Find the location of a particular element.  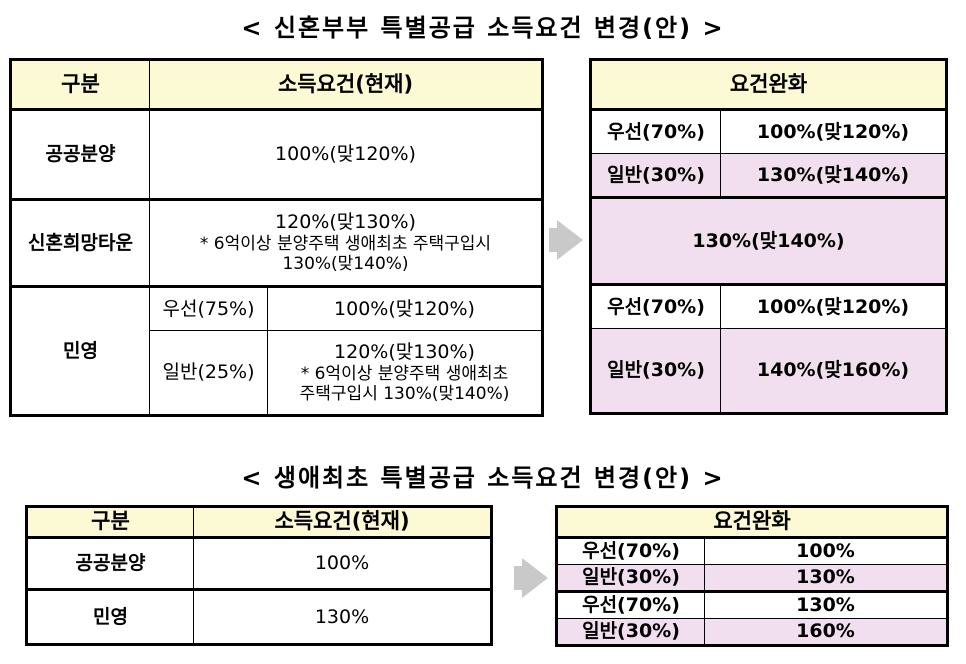

row-label-public-2: 공공분양 is located at coordinates (110, 563).